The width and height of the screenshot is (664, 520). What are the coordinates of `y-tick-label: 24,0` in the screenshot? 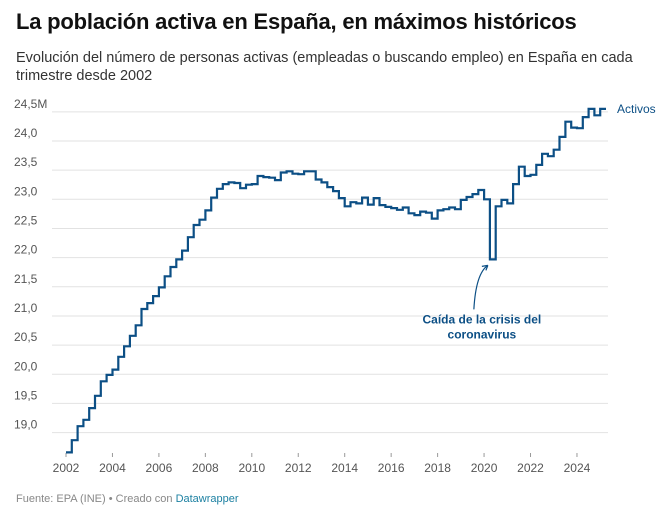 It's located at (26, 133).